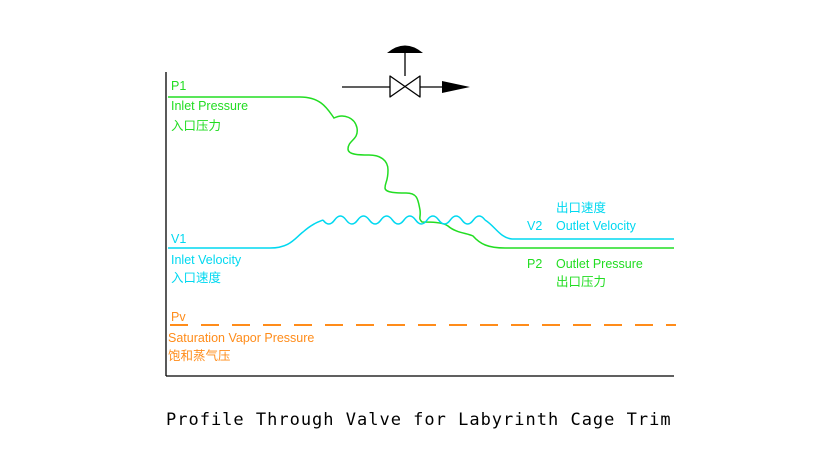  I want to click on saturation-vapor-pressure-label: Saturation Vapor Pressure, so click(241, 338).